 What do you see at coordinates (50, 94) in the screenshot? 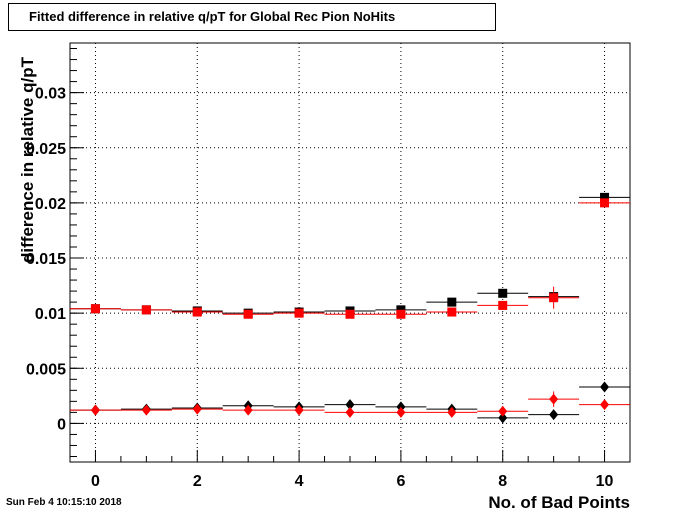
I see `y-tick-label: 0.03` at bounding box center [50, 94].